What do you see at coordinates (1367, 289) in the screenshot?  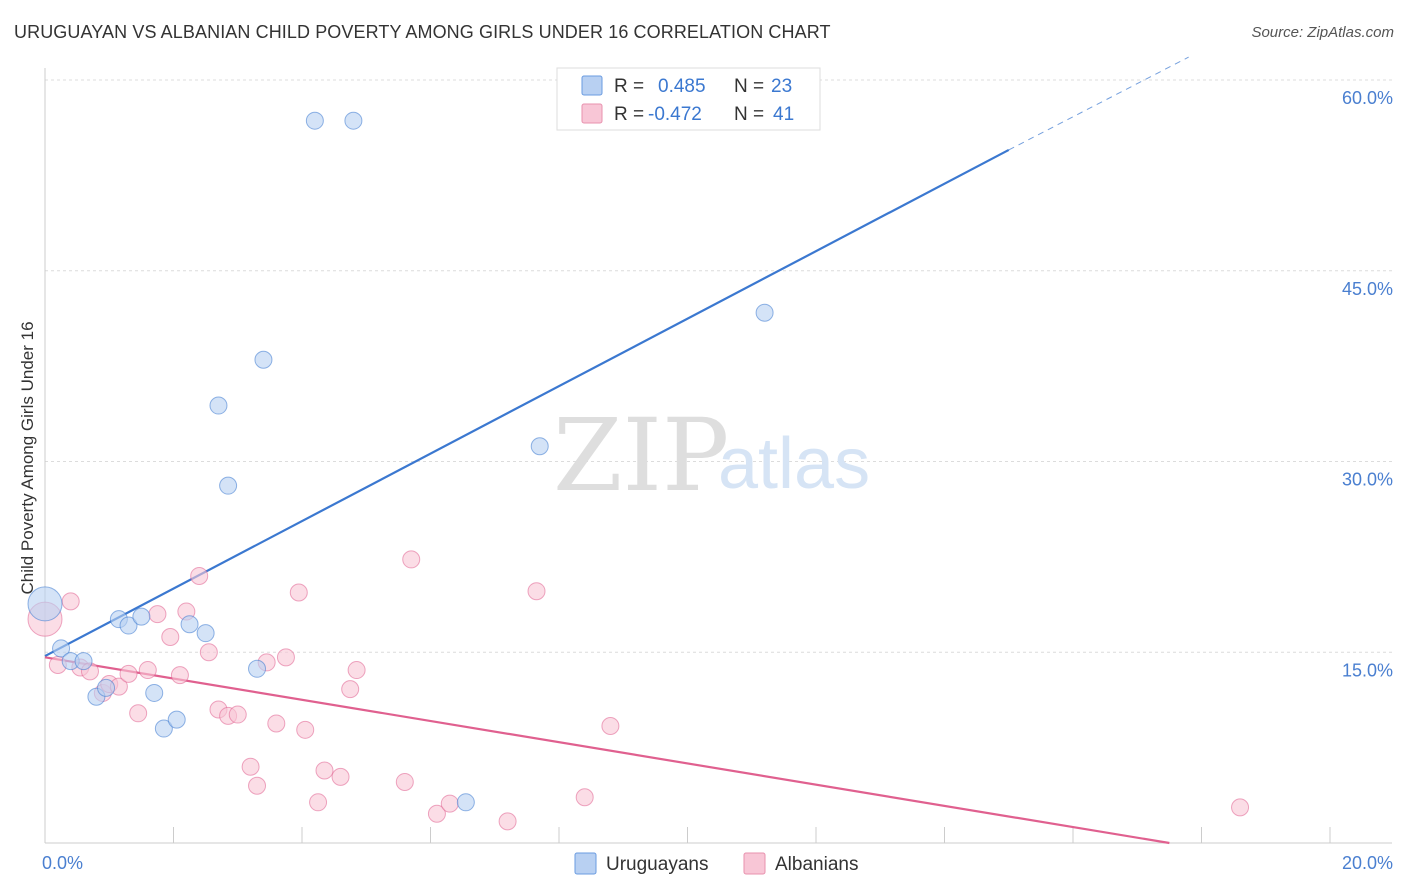 I see `y-tick-label: 45.0%` at bounding box center [1367, 289].